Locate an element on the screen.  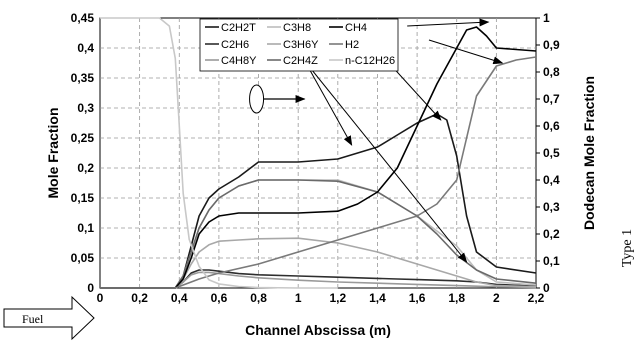
y2-tick-label: 1 is located at coordinates (546, 18).